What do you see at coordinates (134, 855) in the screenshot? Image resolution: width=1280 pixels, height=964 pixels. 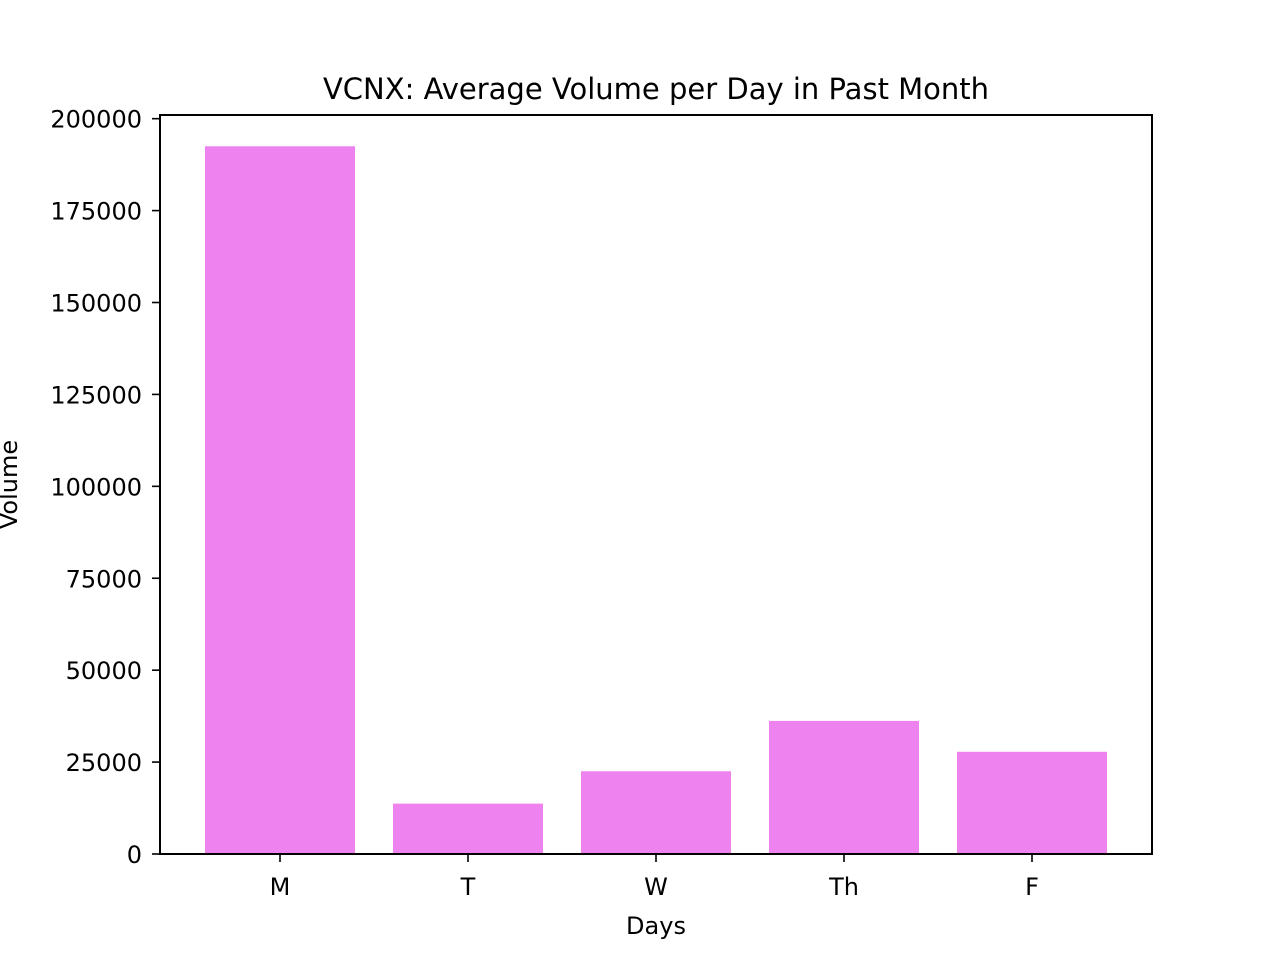 I see `y-tick-label: 0` at bounding box center [134, 855].